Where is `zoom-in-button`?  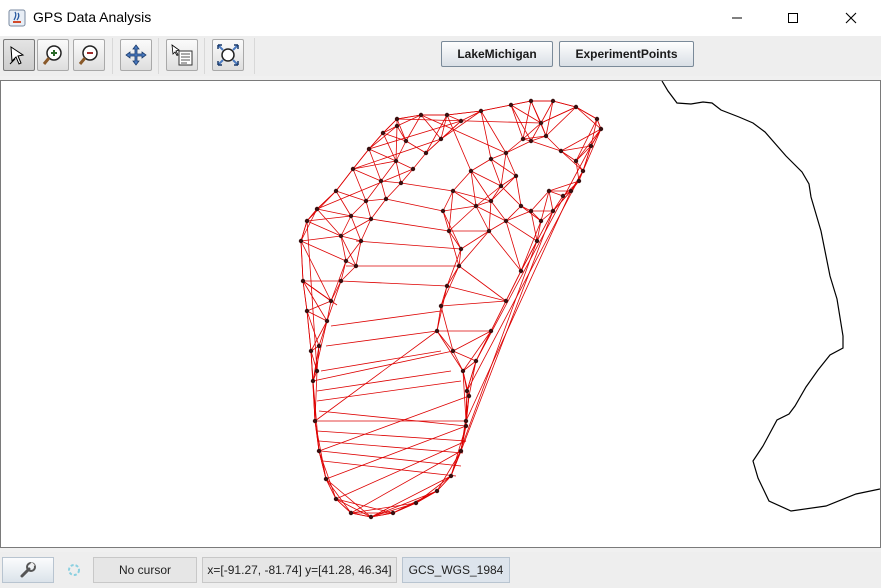
zoom-in-button is located at coordinates (53, 55).